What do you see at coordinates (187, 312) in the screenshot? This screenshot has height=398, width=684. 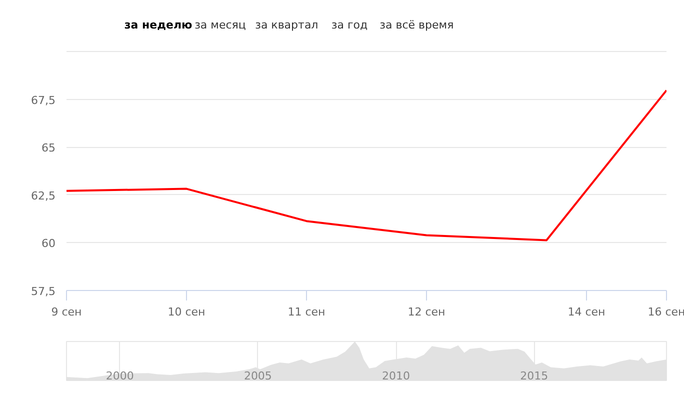 I see `x-tick-label: 10 сен` at bounding box center [187, 312].